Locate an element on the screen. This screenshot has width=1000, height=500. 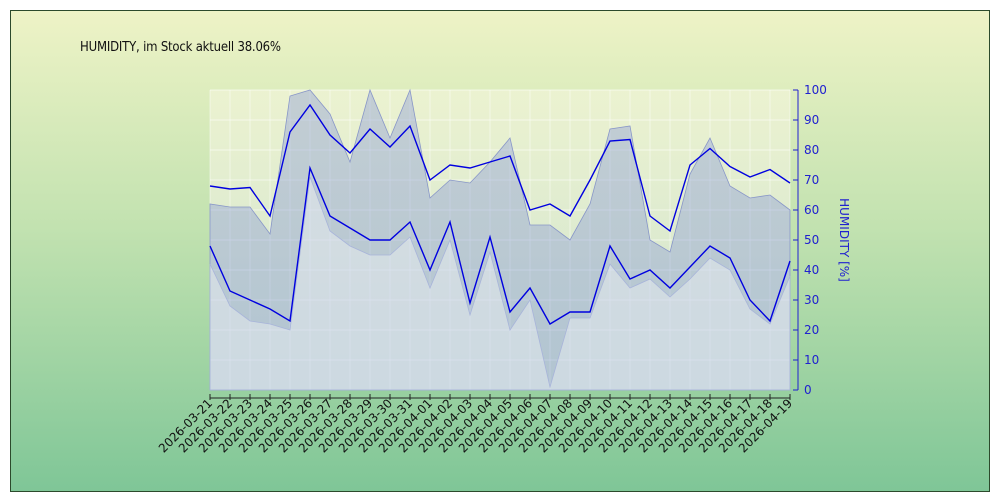
y-tick-label: 20 is located at coordinates (811, 330).